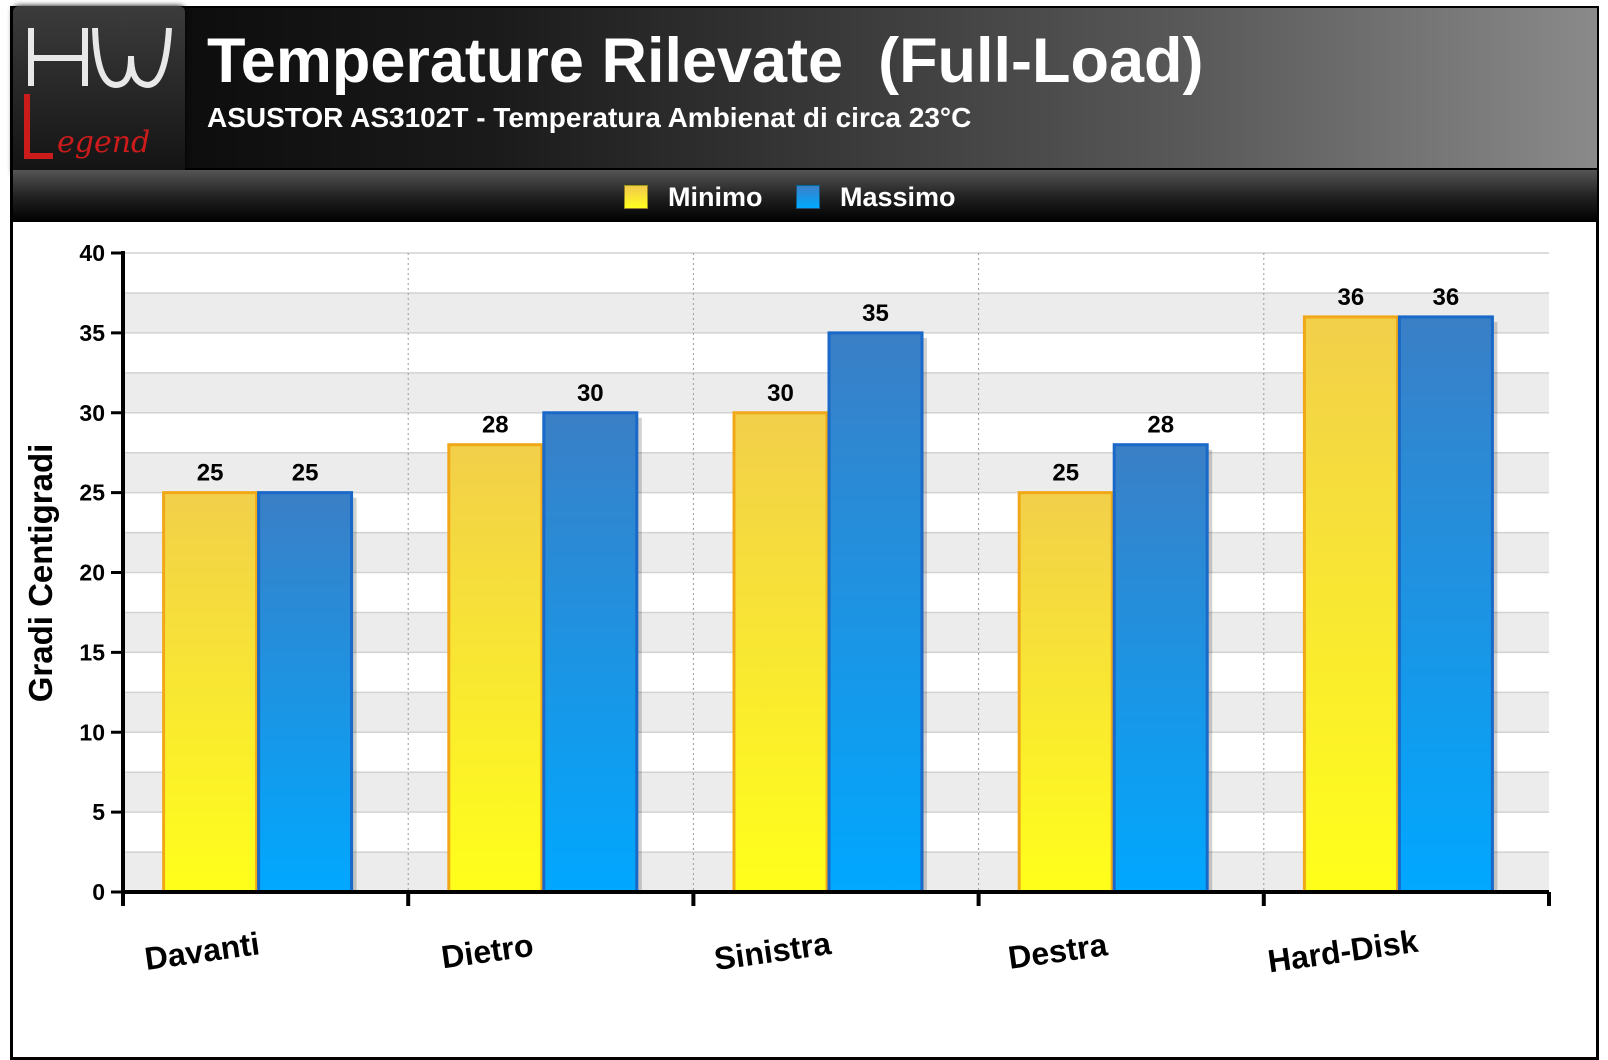 This screenshot has width=1608, height=1060. I want to click on data-label-minimo-davanti: 25, so click(210, 473).